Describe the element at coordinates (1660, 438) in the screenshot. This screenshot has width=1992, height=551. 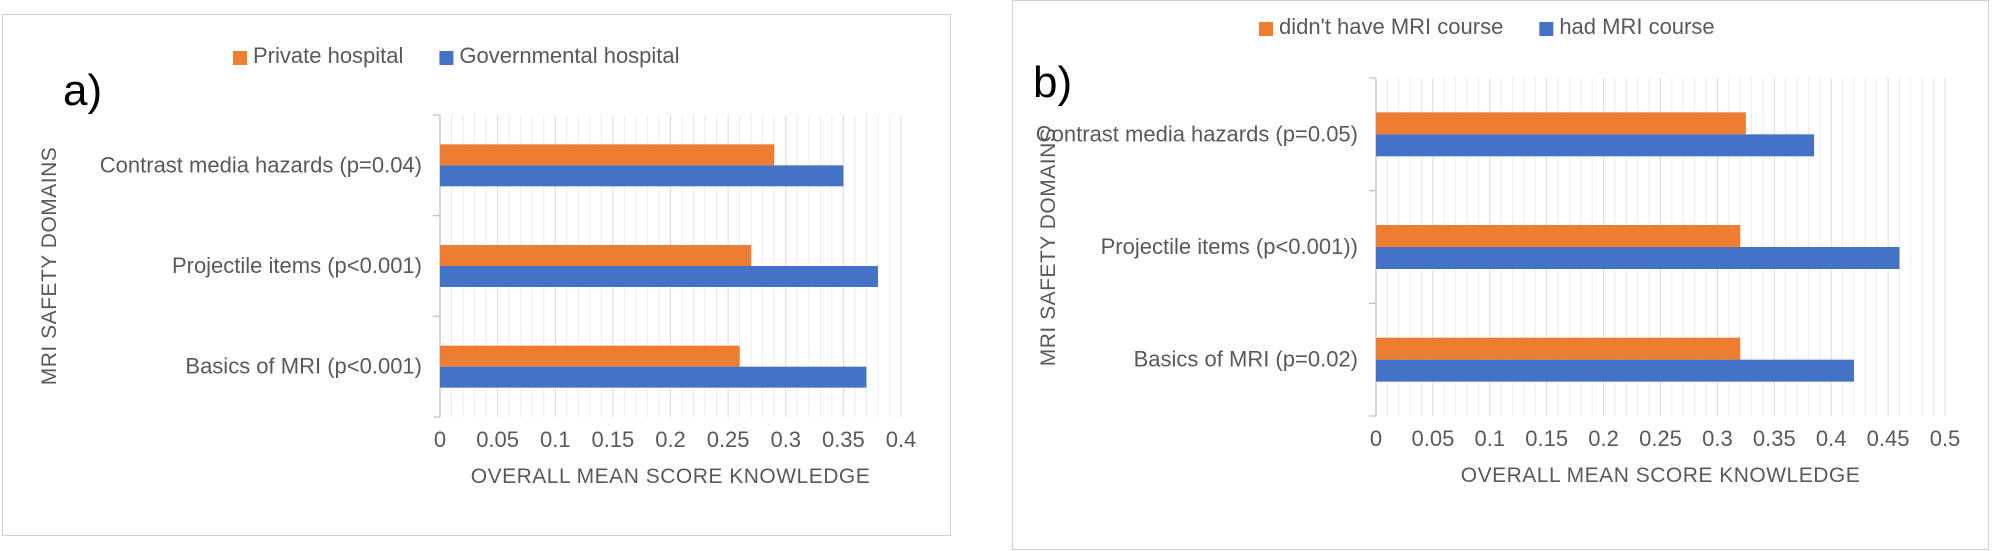
I see `chart-b-x-tick-label-6: 0.25` at that location.